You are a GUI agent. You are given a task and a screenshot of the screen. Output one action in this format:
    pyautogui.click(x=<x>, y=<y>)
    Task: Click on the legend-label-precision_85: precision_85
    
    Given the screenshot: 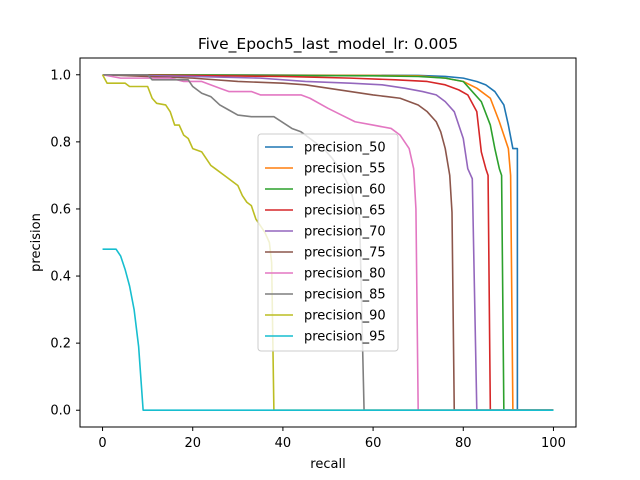 What is the action you would take?
    pyautogui.click(x=345, y=295)
    